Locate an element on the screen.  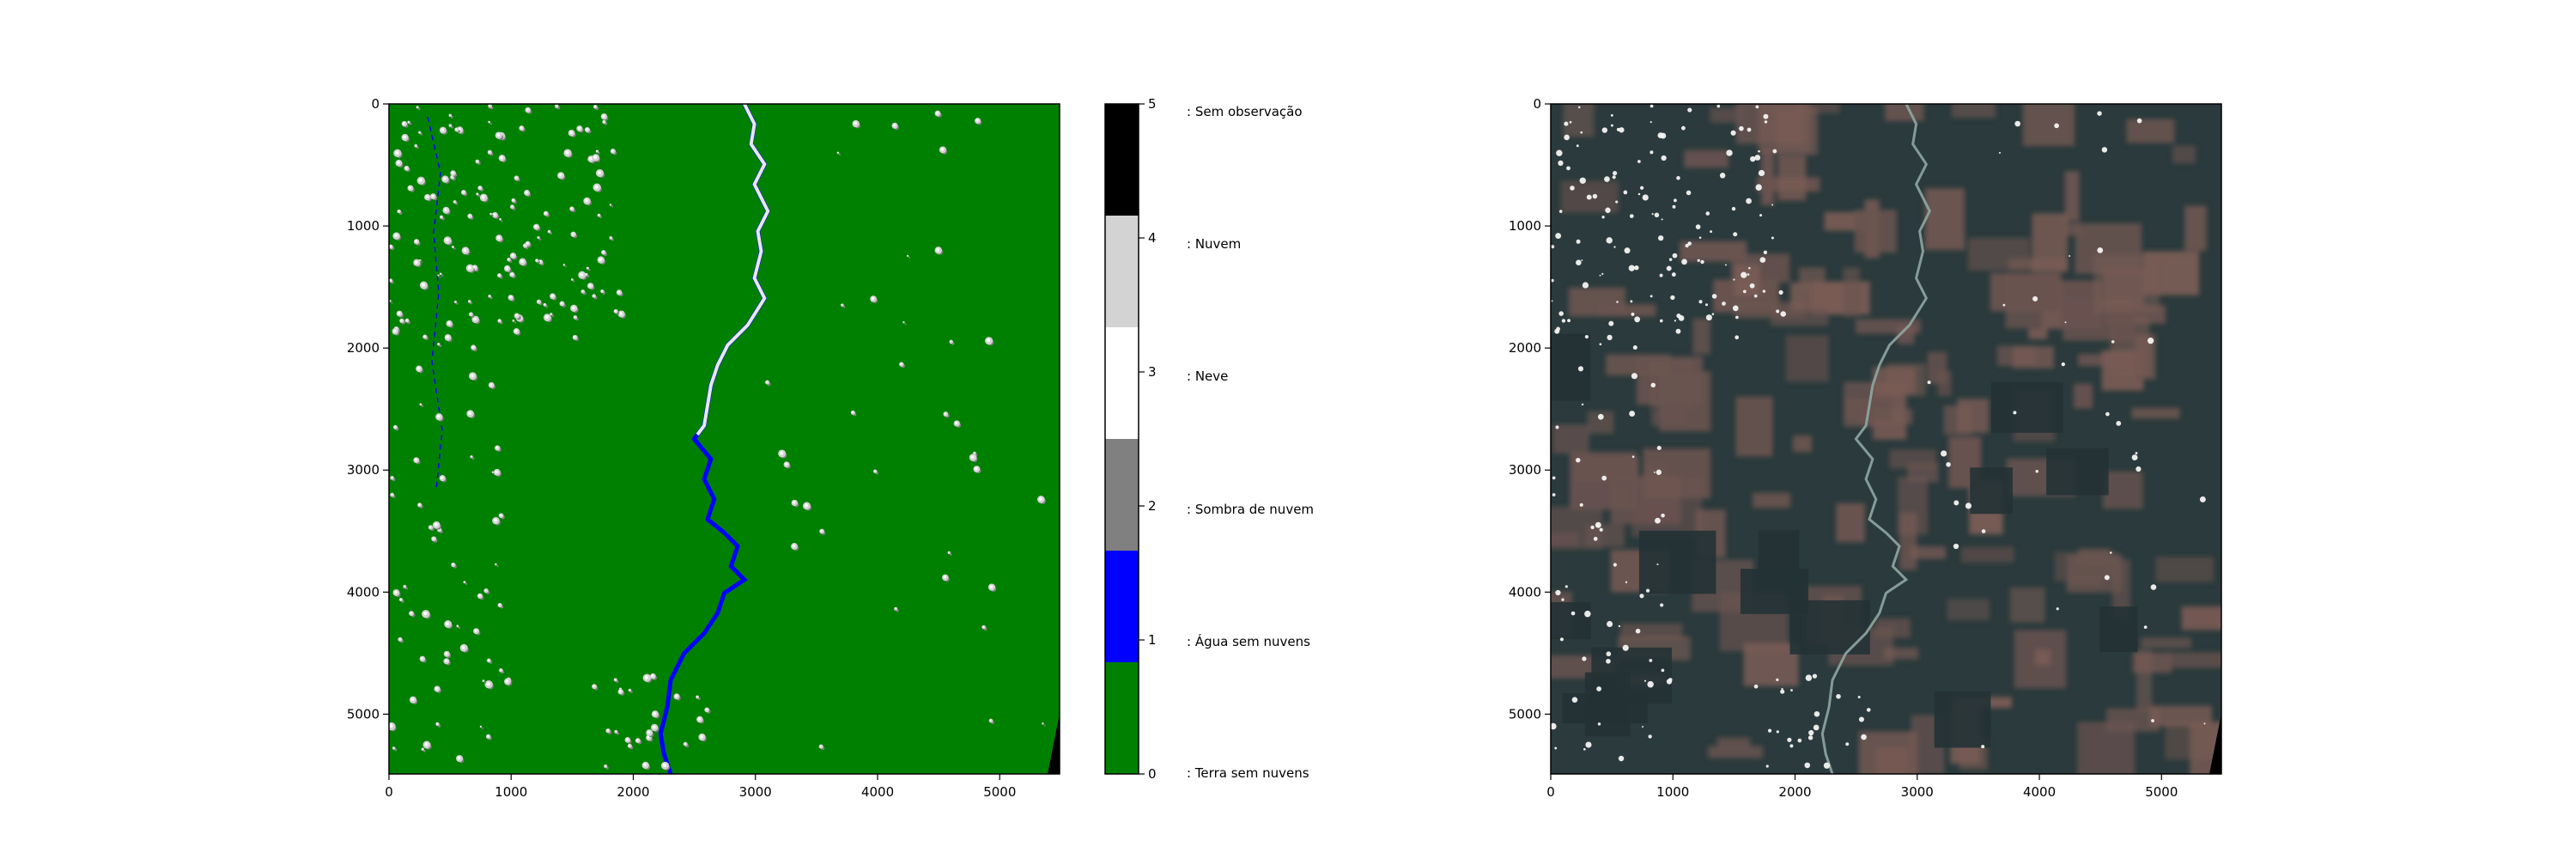
x-tick-label: 3000 is located at coordinates (1917, 792).